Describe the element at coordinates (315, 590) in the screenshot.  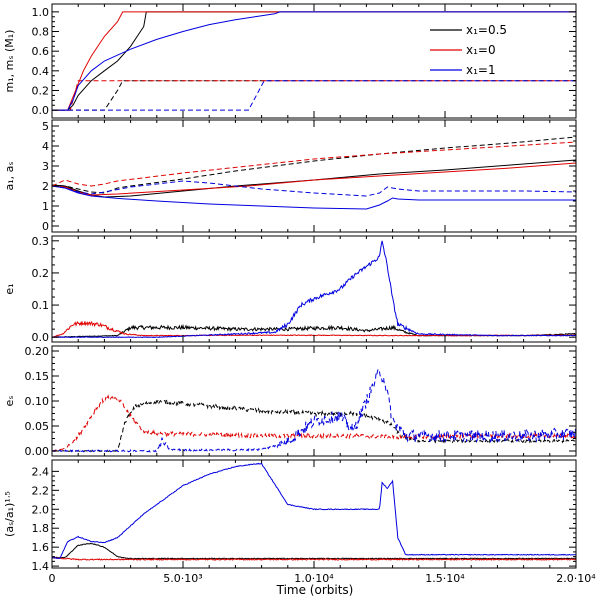
I see `x-axis-label: Time (orbits)` at that location.